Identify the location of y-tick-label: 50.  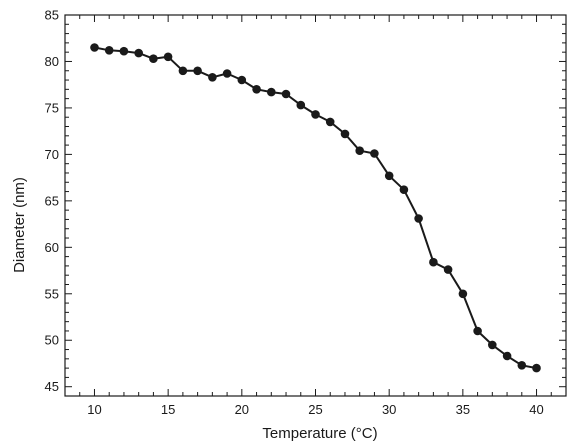
(52, 340).